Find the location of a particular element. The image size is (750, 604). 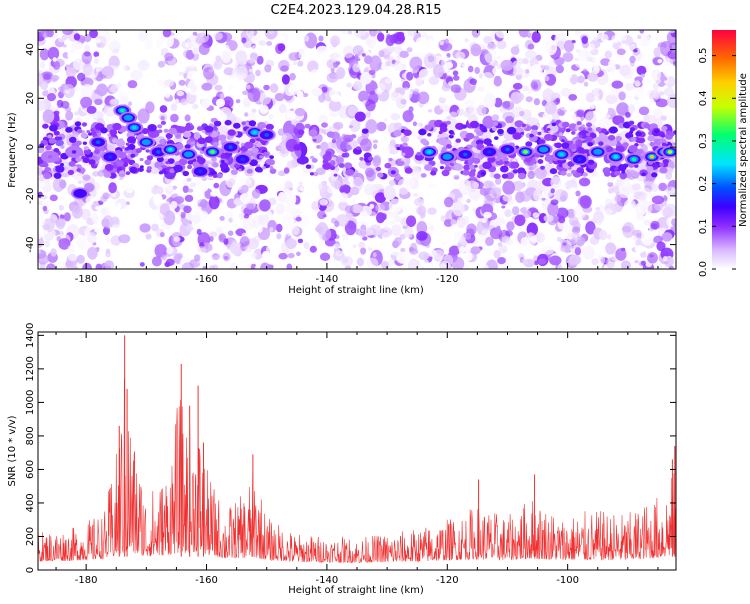

spectrogram-x-tick-label: -180 is located at coordinates (86, 279).